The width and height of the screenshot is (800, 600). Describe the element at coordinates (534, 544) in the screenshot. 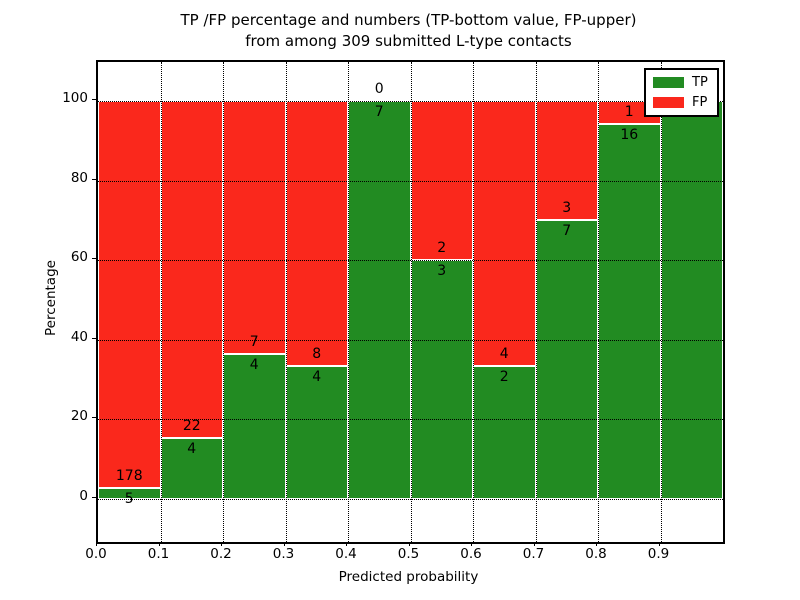

I see `x-tick-mark-0.7` at that location.